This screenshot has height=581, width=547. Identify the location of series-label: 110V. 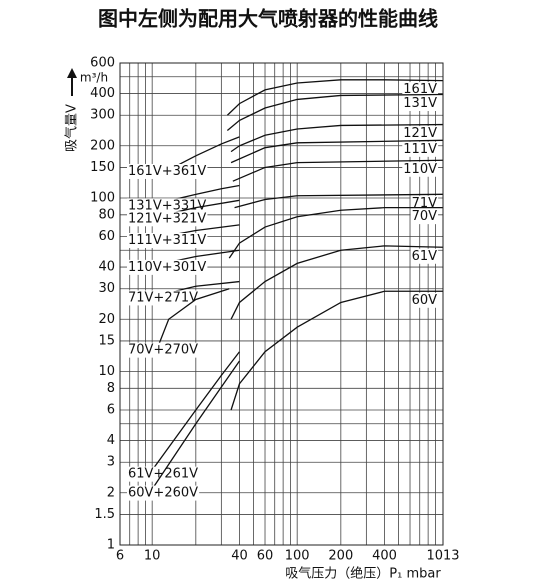
(420, 169).